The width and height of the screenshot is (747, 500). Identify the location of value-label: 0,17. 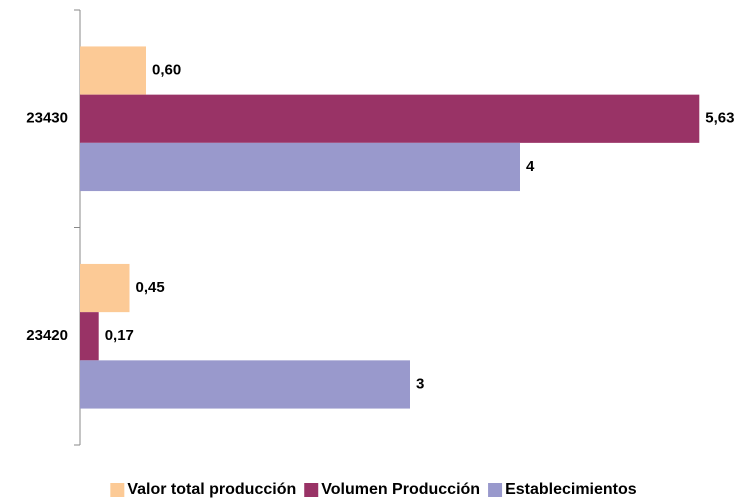
(119, 335).